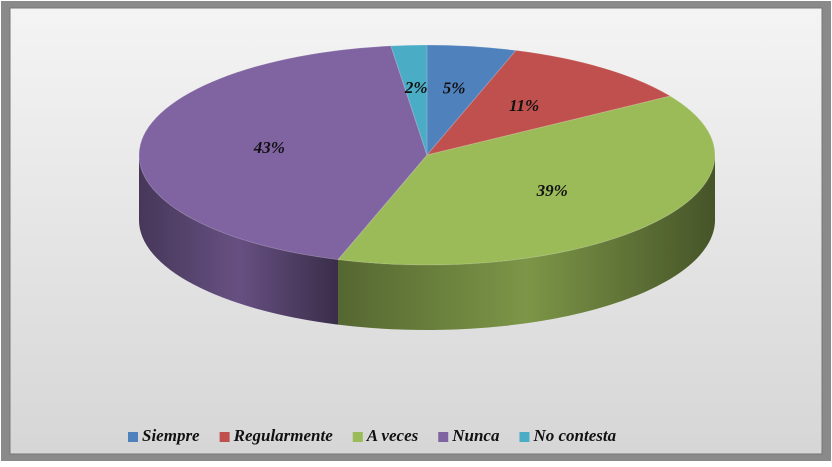  Describe the element at coordinates (475, 435) in the screenshot. I see `legend-label: Nunca` at that location.